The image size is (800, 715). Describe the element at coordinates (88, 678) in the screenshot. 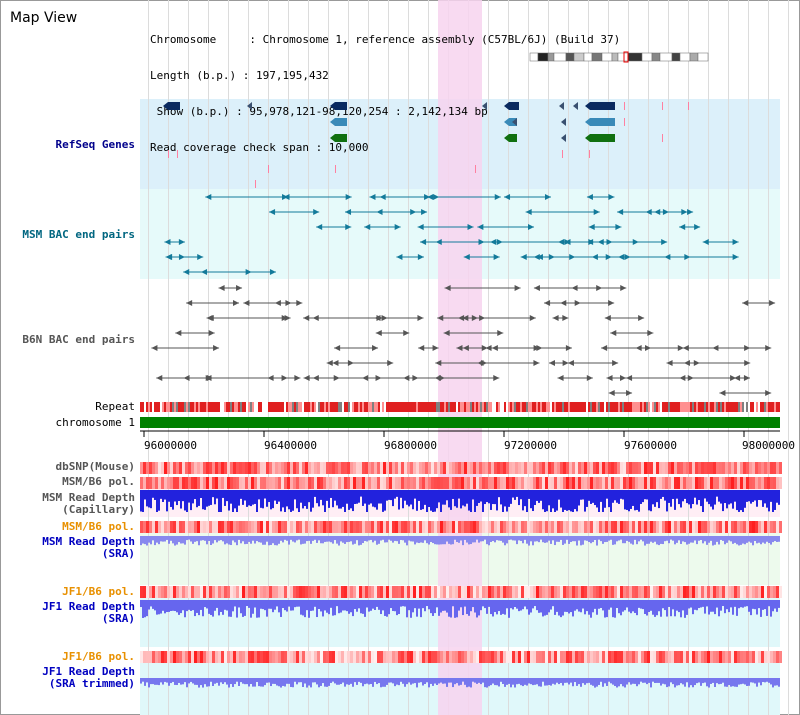

I see `label-jf1-depth-trim: JF1 Read Depth (SRA trimmed)` at that location.